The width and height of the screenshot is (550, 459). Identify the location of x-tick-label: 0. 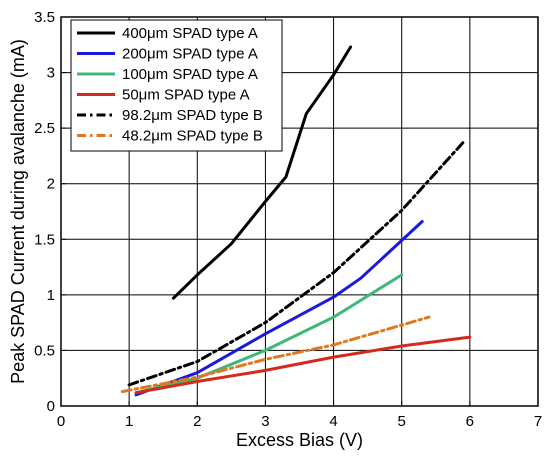
(61, 421).